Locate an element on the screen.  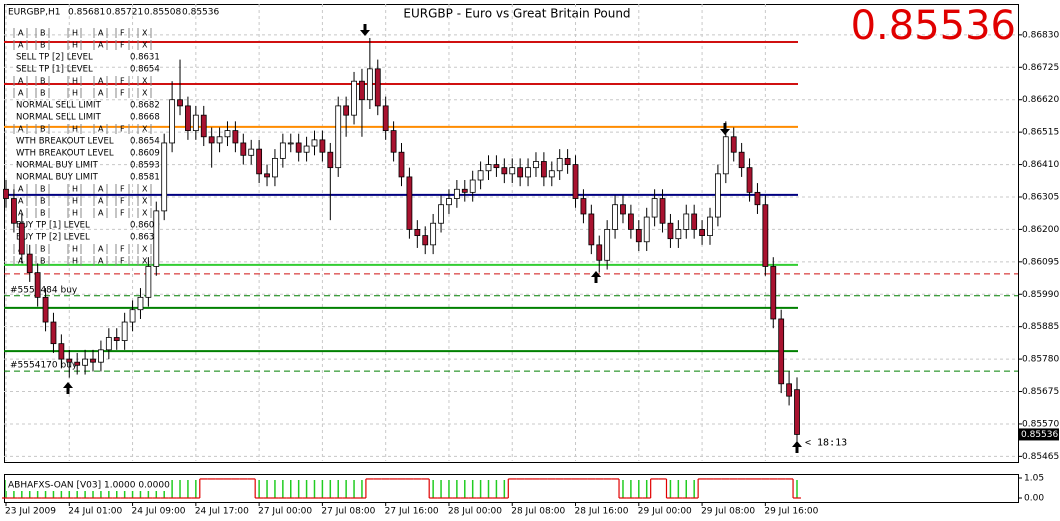
panel-value: 0.8593 is located at coordinates (145, 166).